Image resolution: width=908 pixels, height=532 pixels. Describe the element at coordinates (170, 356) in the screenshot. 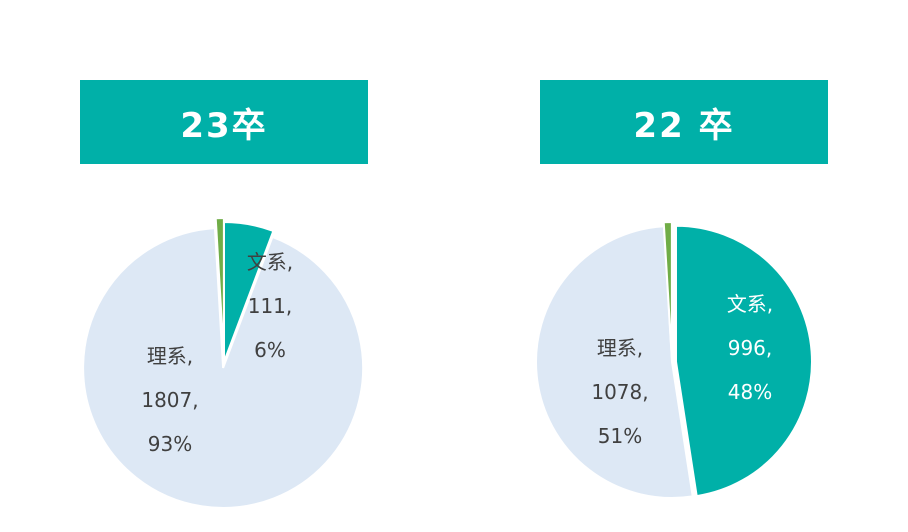

I see `rikei-name-23: 理系,` at that location.